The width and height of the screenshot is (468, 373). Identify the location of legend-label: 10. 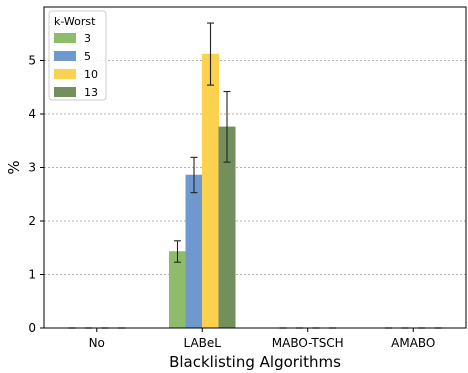
(91, 74).